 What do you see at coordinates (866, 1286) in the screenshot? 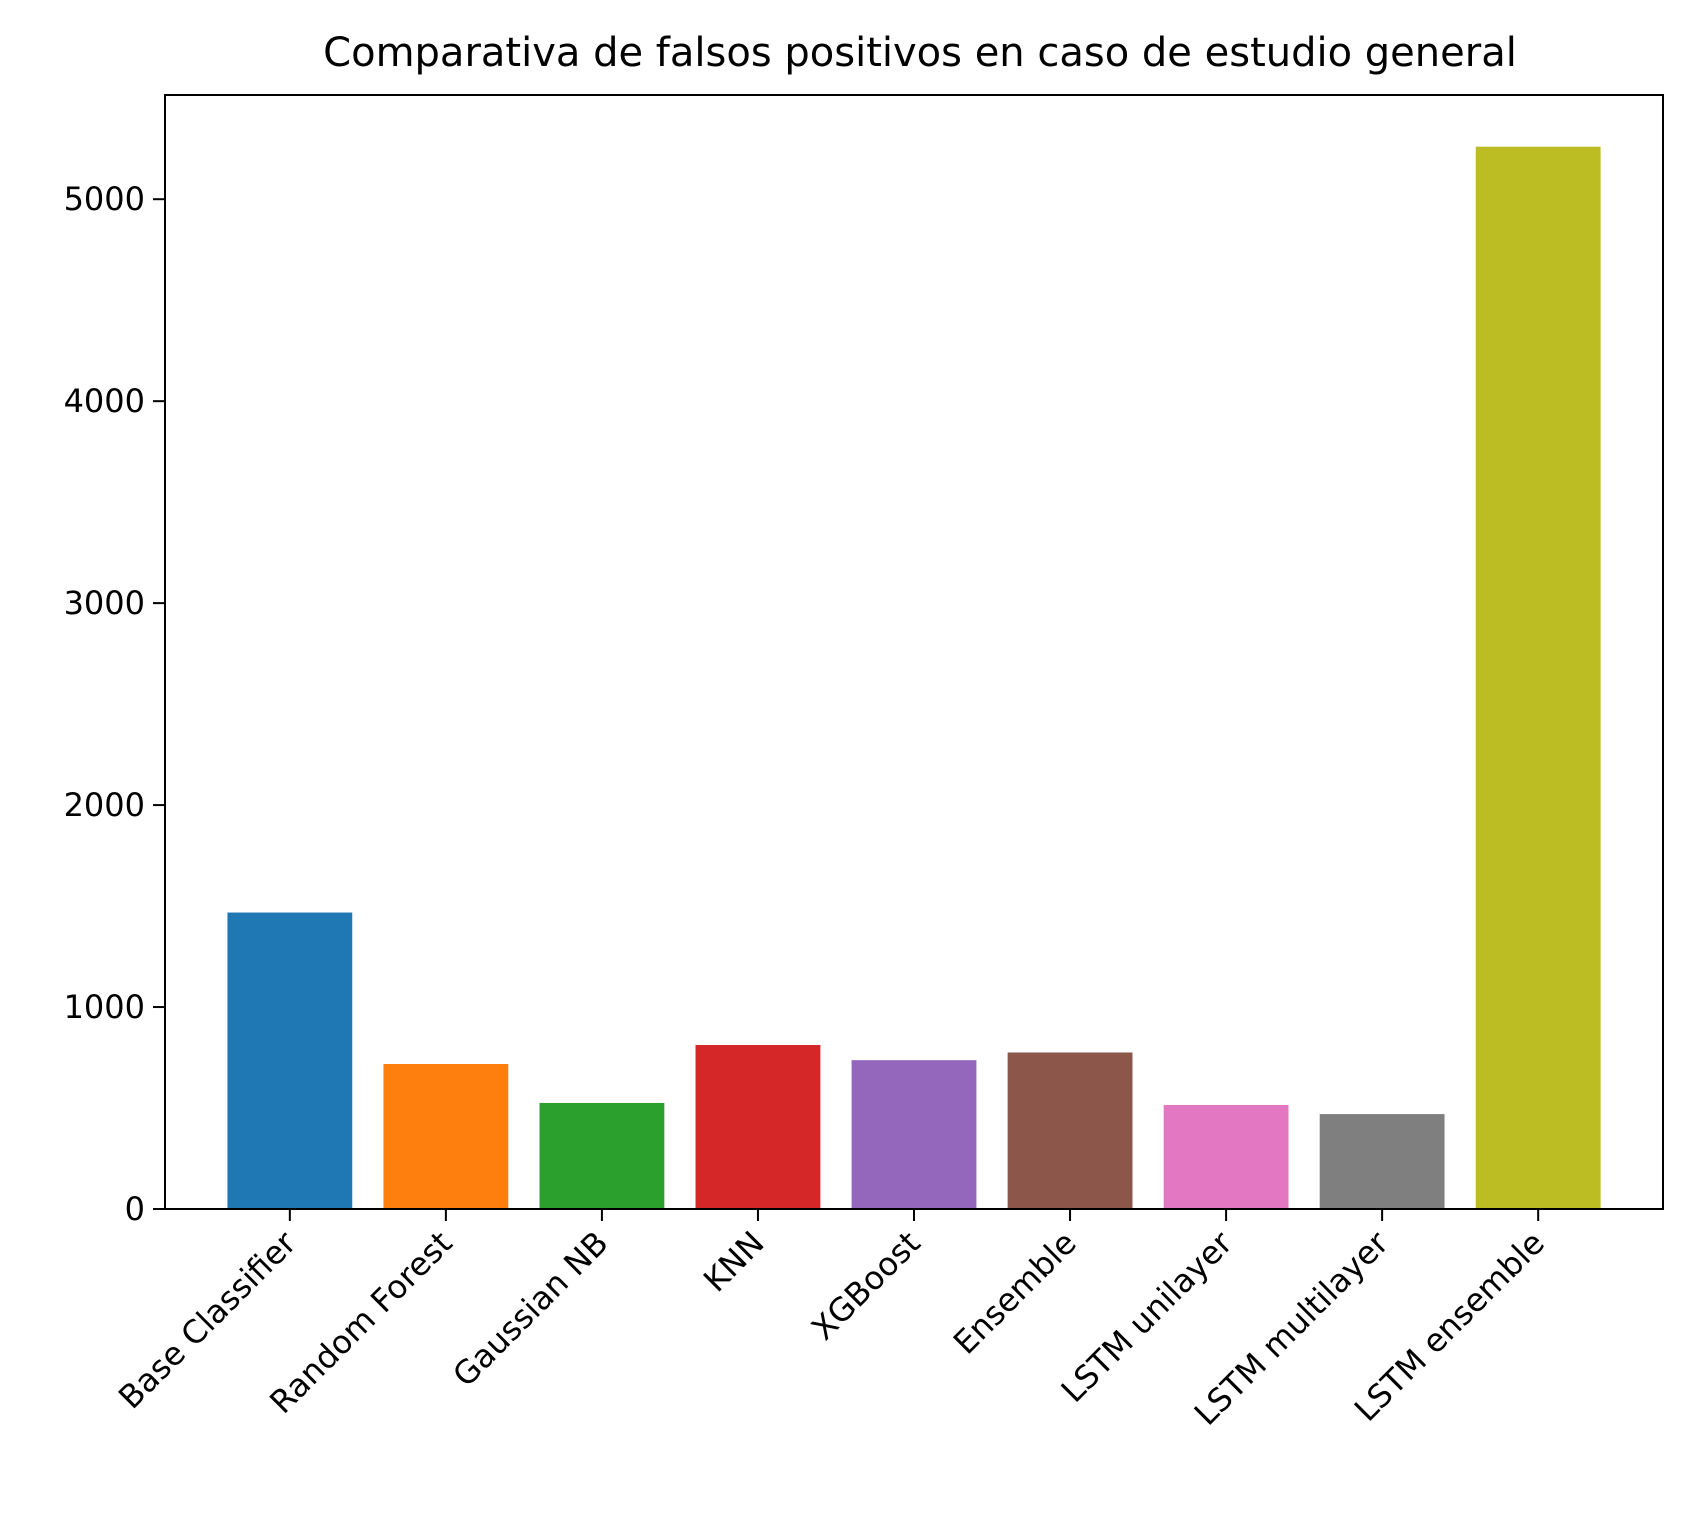
I see `x-tick-label: XGBoost` at bounding box center [866, 1286].